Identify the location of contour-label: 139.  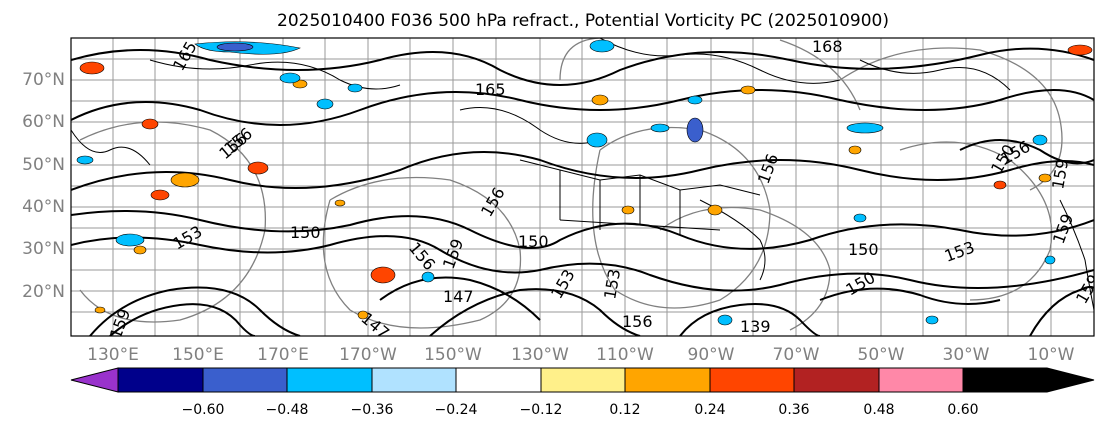
(755, 326).